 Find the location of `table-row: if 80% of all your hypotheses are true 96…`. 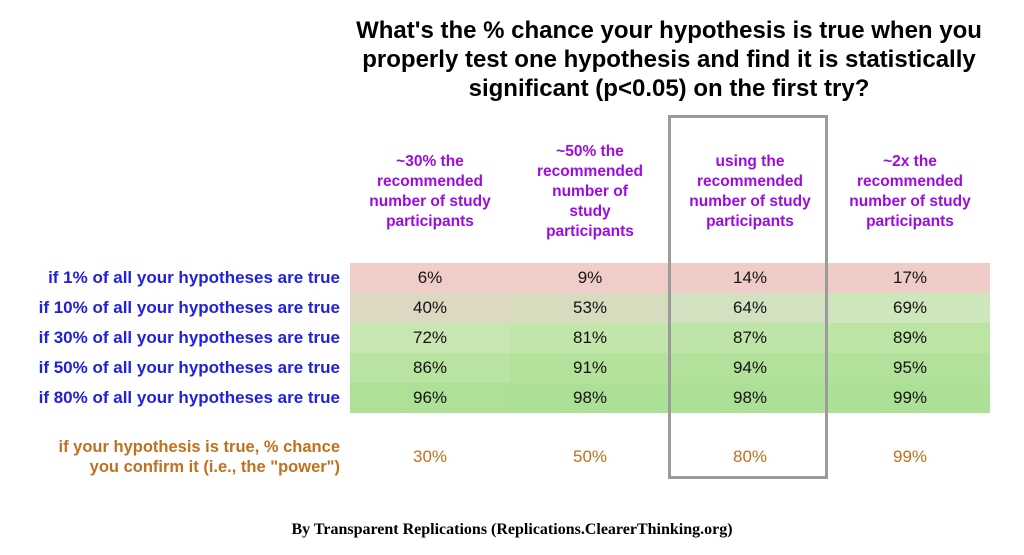

table-row: if 80% of all your hypotheses are true 96… is located at coordinates (495, 398).